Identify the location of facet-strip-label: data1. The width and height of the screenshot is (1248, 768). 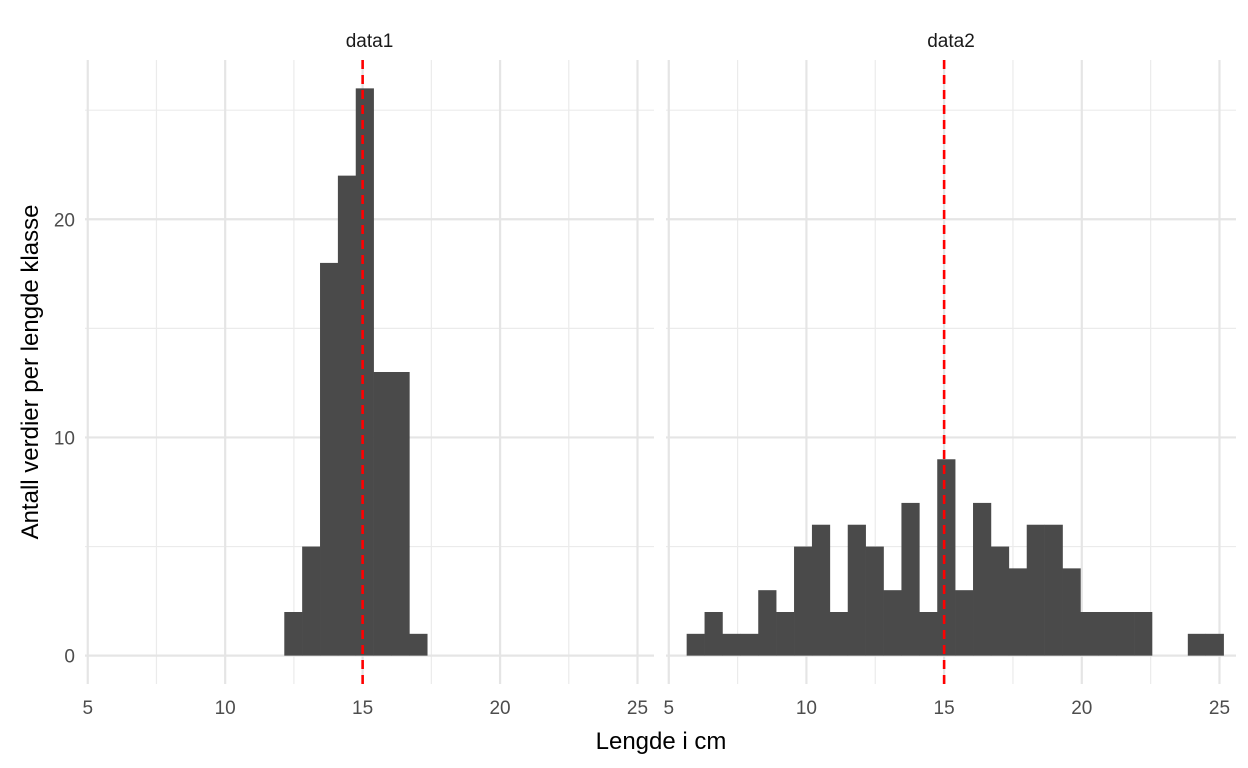
(370, 41).